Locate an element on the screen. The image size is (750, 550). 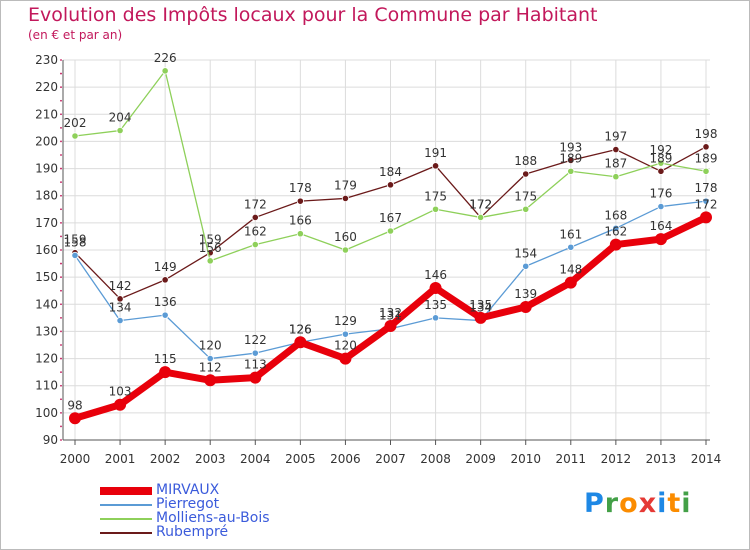
data-label: 184 is located at coordinates (390, 172).